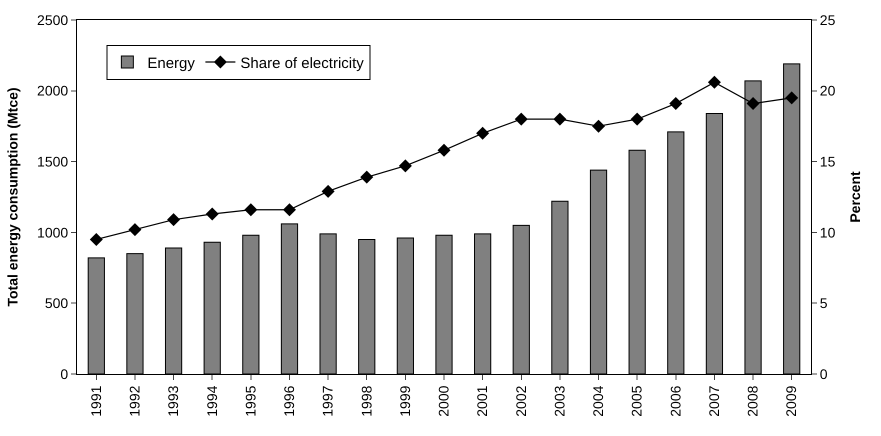 The width and height of the screenshot is (881, 436). I want to click on x-tick-label: 1991, so click(96, 401).